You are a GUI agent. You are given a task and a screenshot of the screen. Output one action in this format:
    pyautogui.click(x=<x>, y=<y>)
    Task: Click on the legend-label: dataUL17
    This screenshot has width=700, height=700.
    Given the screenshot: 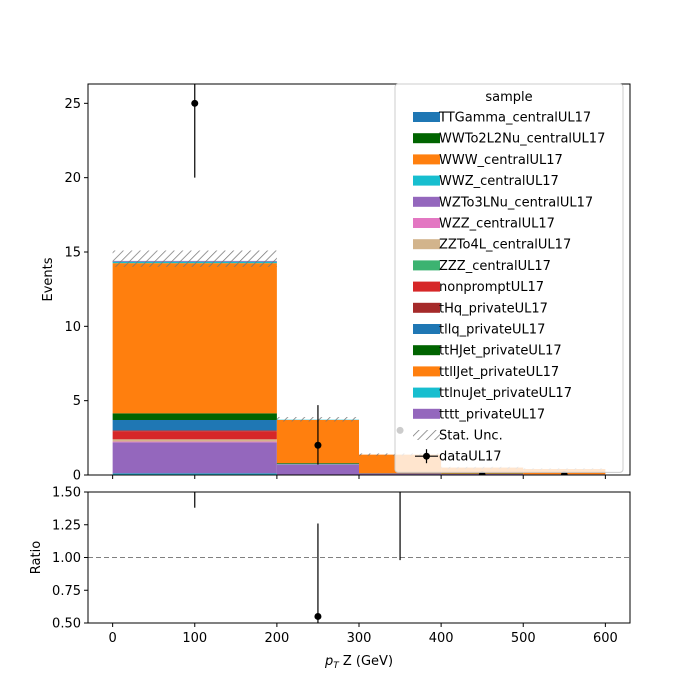 What is the action you would take?
    pyautogui.click(x=470, y=457)
    